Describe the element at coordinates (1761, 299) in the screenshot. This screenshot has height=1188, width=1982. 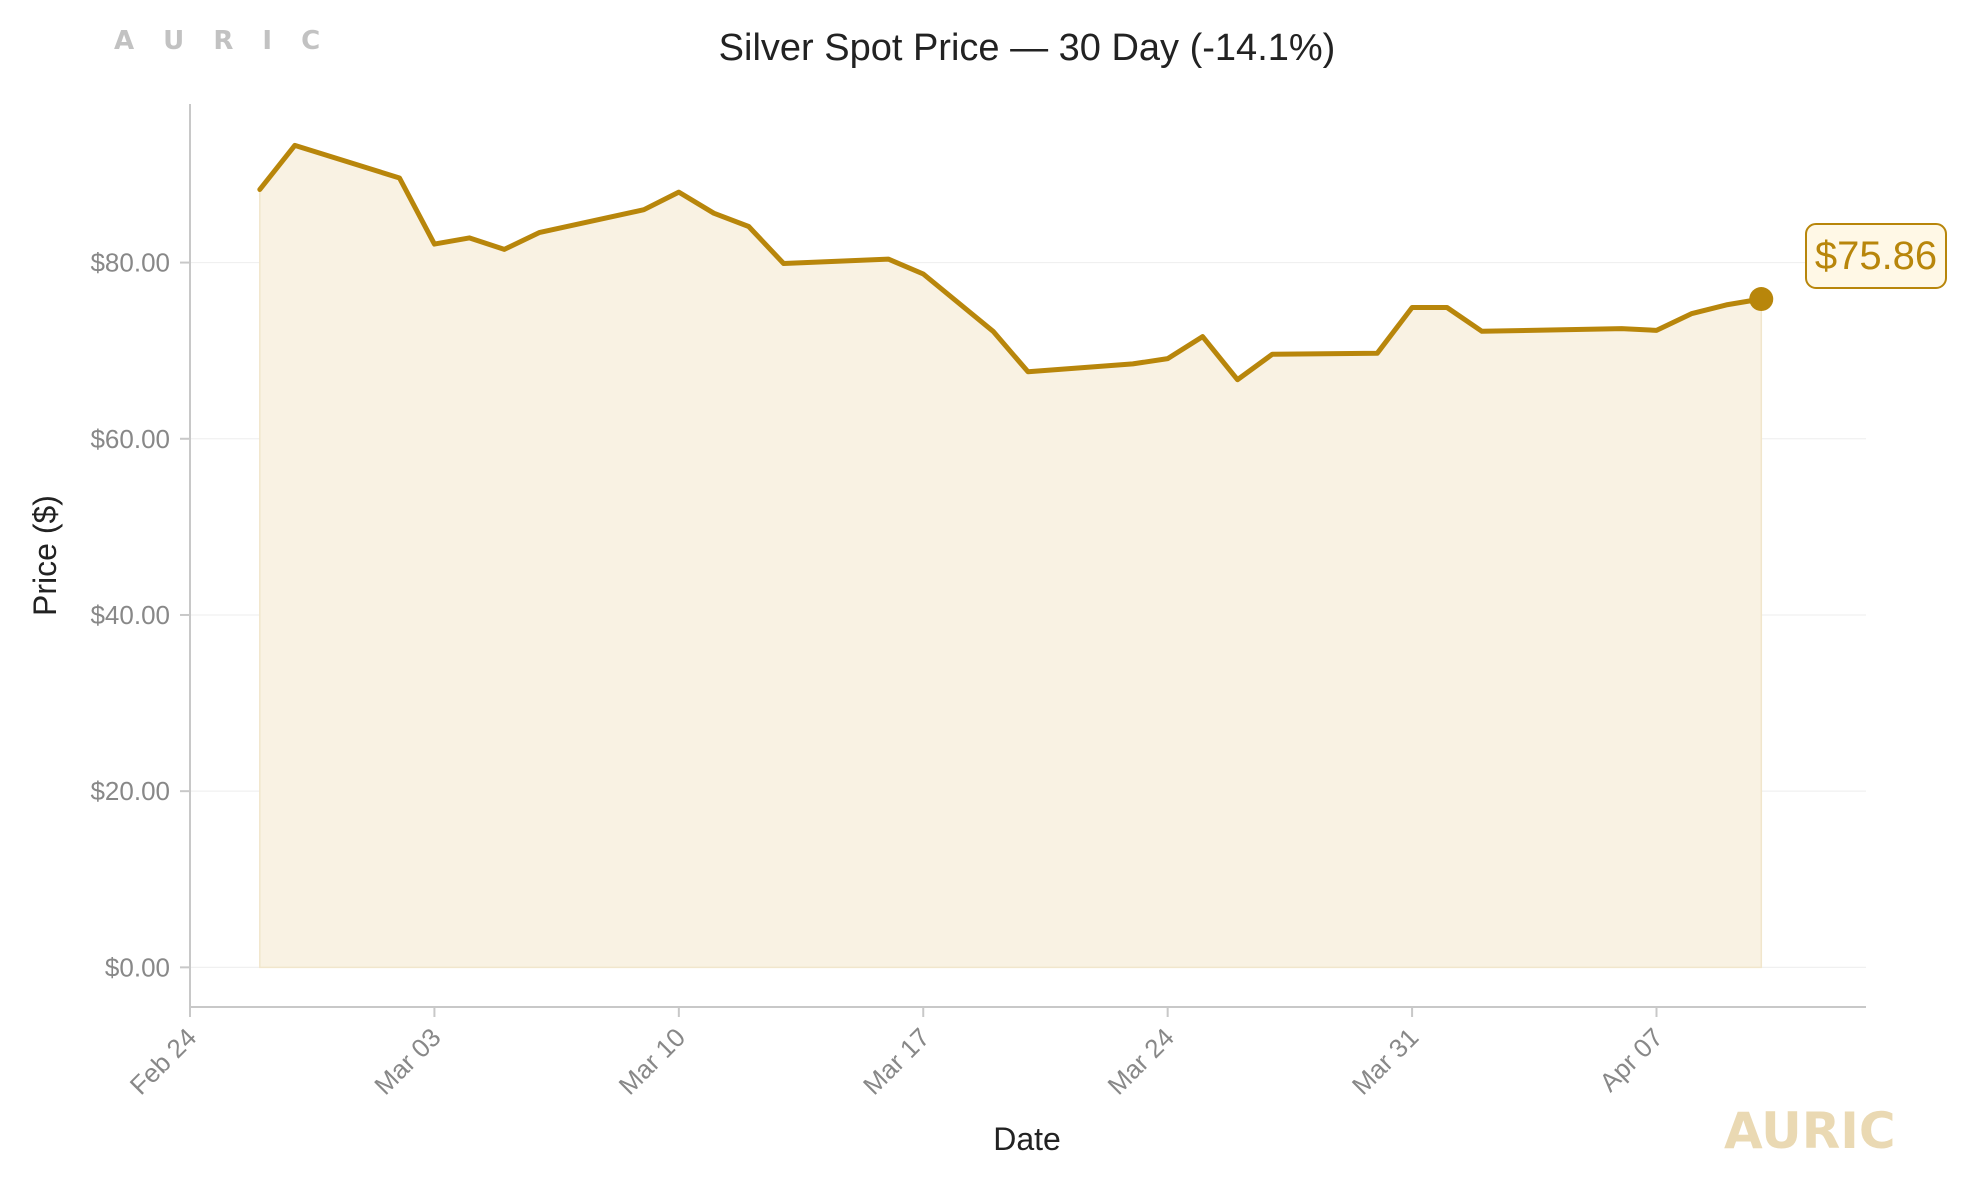
I see `last-price-marker` at that location.